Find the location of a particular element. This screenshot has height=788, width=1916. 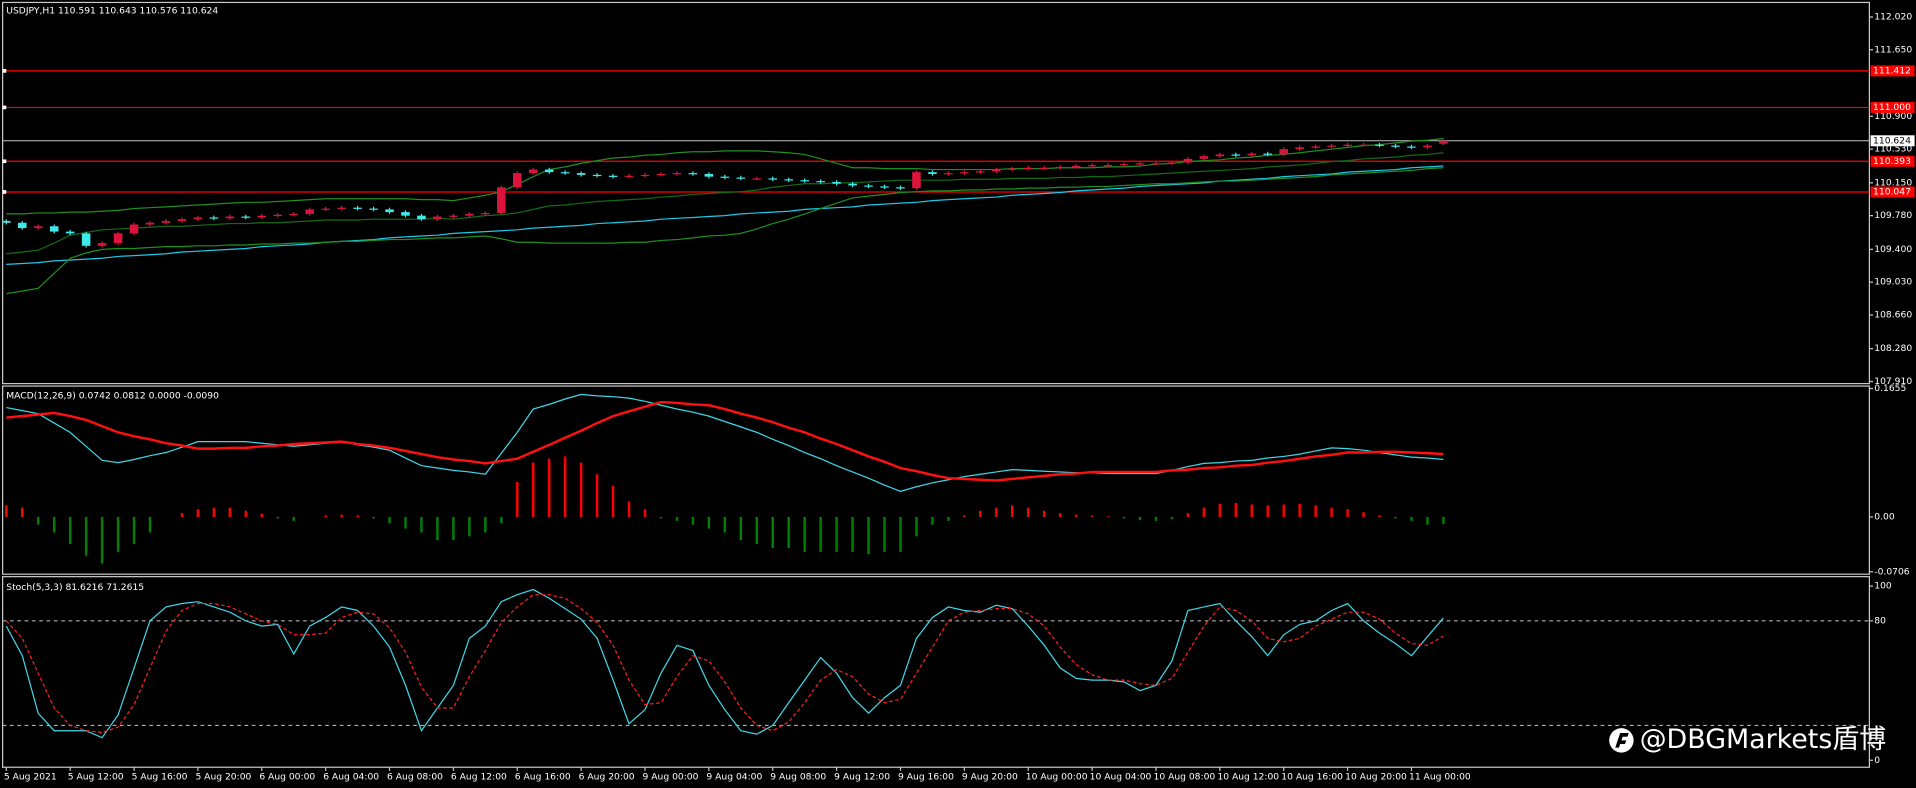

x-tick-label: 10 Aug 08:00 is located at coordinates (1185, 777).